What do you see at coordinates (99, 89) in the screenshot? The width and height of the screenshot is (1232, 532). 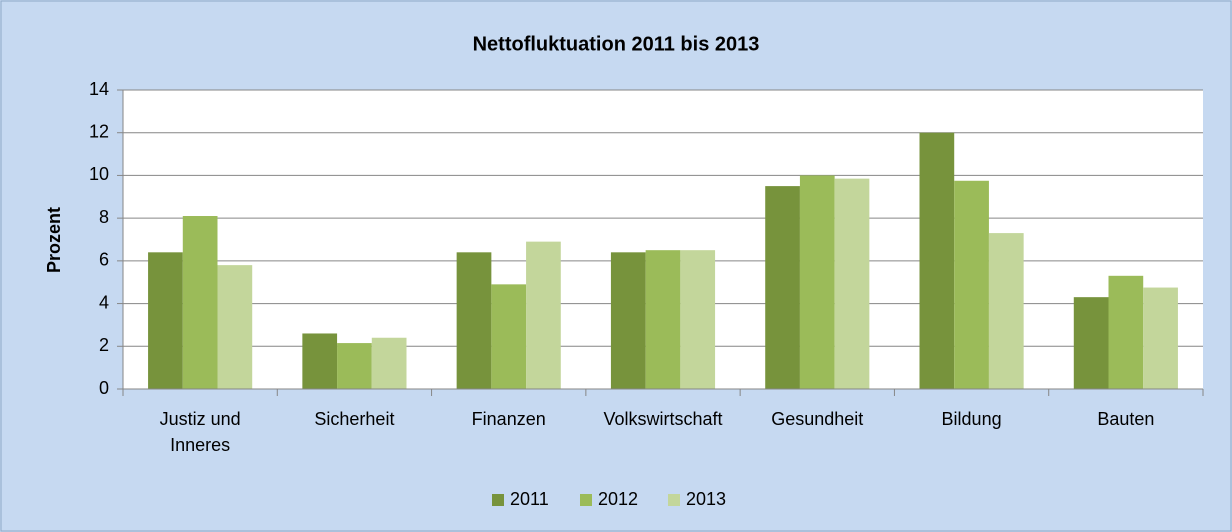 I see `y-tick-label: 14` at bounding box center [99, 89].